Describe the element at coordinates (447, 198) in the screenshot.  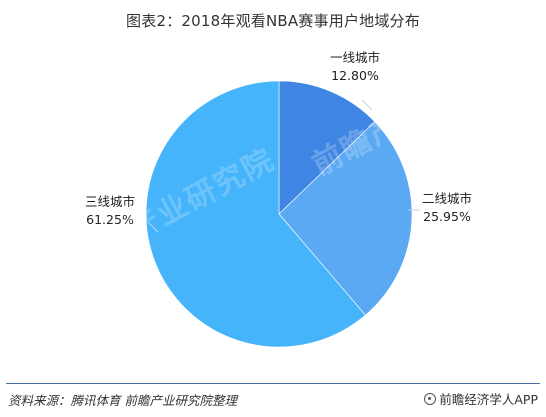
I see `slice-category-label: 二线城市` at that location.